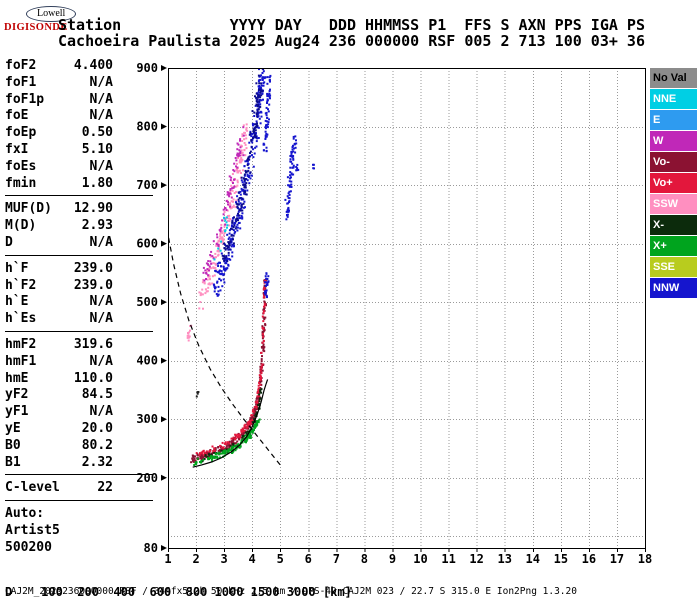 The width and height of the screenshot is (700, 600). What do you see at coordinates (274, 41) in the screenshot?
I see `date-value: 2025 Aug24` at bounding box center [274, 41].